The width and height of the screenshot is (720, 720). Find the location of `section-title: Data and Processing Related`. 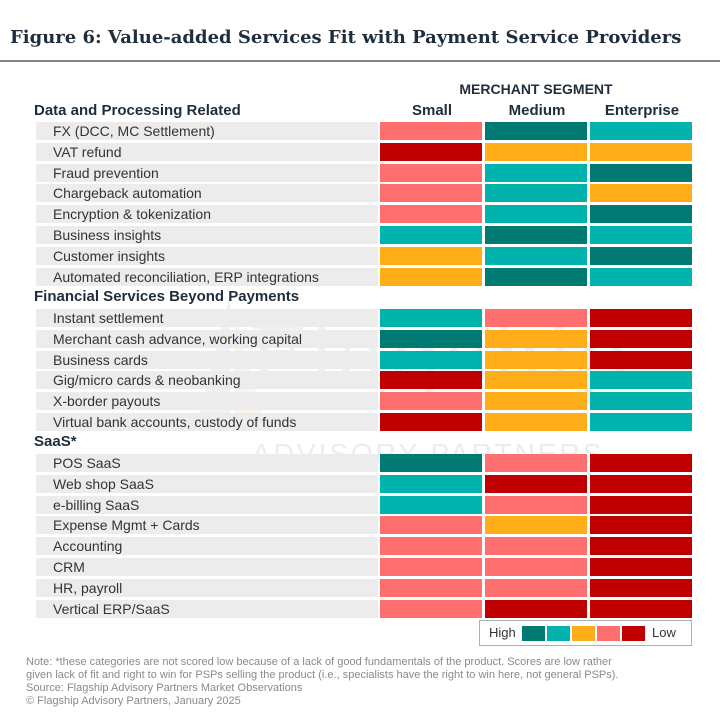

section-title: Data and Processing Related is located at coordinates (137, 110).